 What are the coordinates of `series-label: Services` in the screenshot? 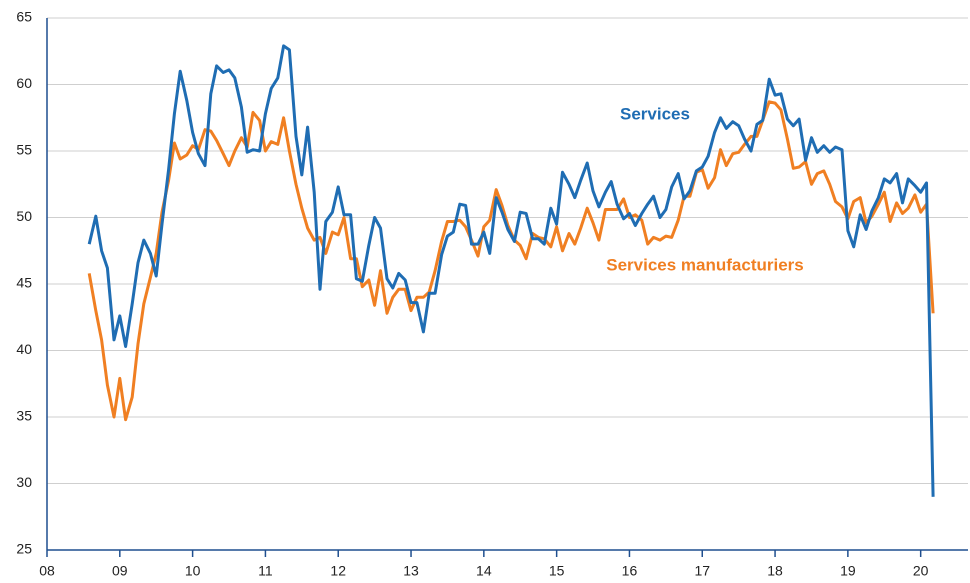 It's located at (655, 113).